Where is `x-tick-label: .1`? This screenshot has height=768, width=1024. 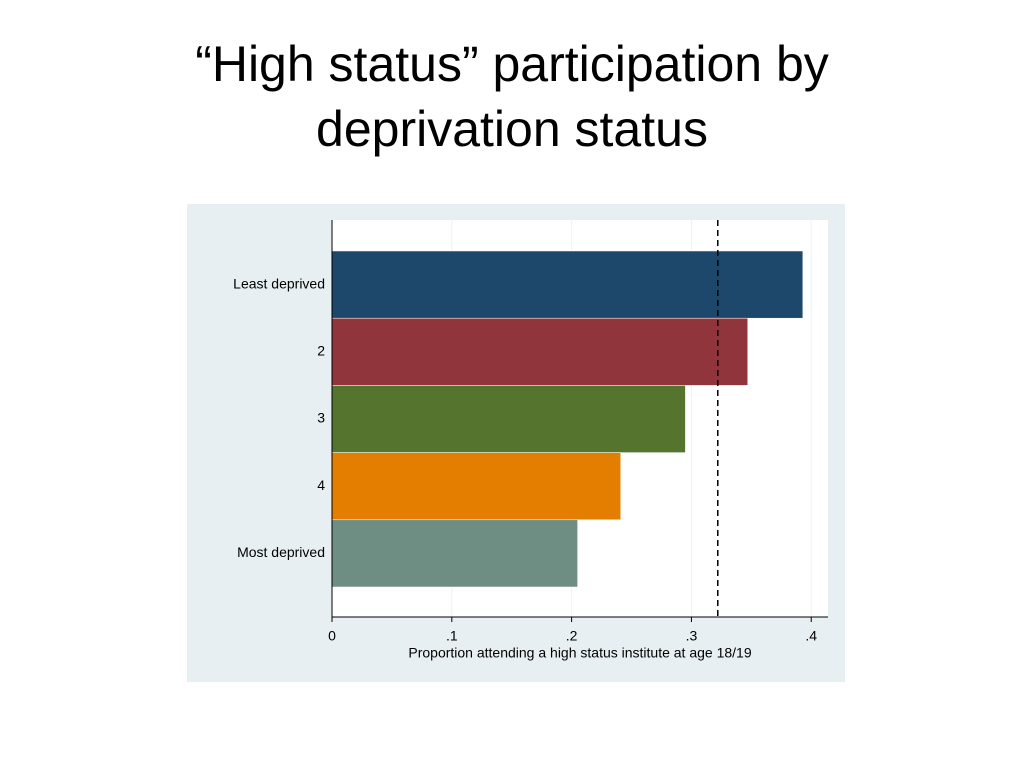
x-tick-label: .1 is located at coordinates (452, 636).